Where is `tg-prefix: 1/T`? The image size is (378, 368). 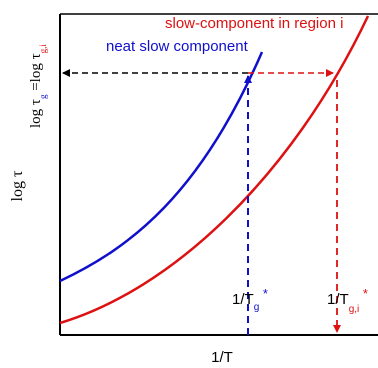
tg-prefix: 1/T is located at coordinates (243, 299).